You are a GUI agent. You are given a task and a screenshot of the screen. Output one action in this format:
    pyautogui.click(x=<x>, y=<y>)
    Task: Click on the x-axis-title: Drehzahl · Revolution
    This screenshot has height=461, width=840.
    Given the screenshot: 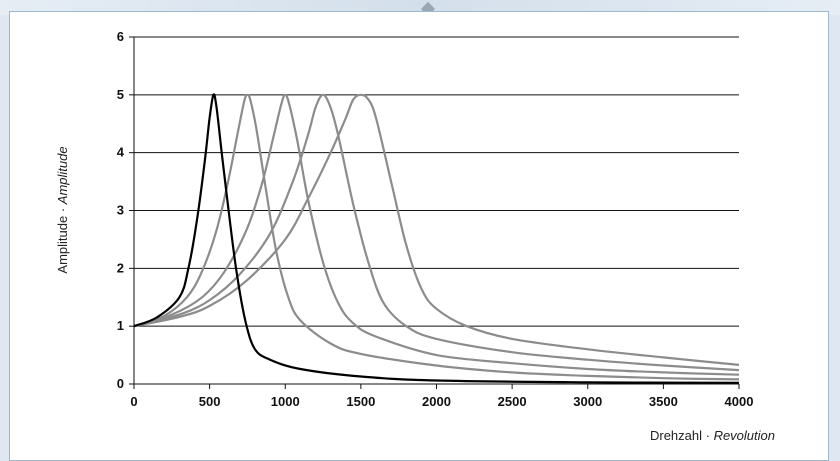 What is the action you would take?
    pyautogui.click(x=712, y=435)
    